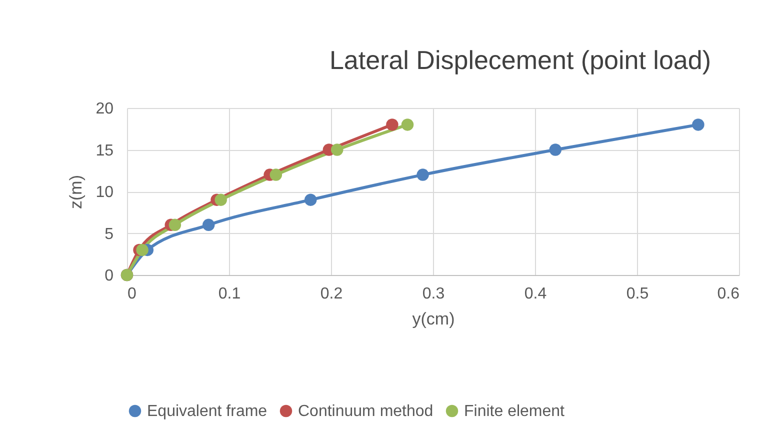  I want to click on legend-label: Equivalent frame, so click(207, 411).